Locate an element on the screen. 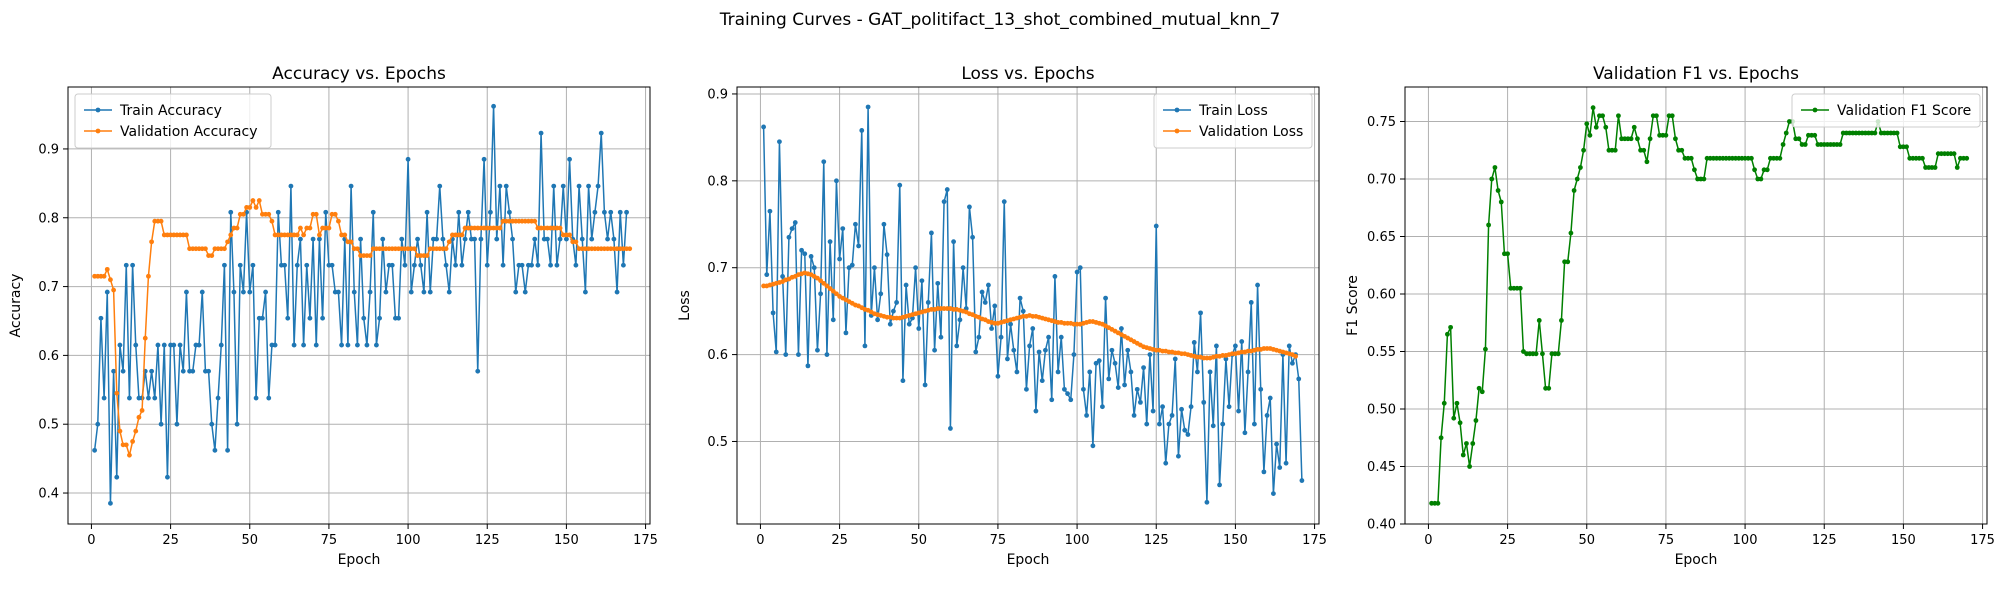 The height and width of the screenshot is (600, 2000). x-tick-label: 75 is located at coordinates (998, 540).